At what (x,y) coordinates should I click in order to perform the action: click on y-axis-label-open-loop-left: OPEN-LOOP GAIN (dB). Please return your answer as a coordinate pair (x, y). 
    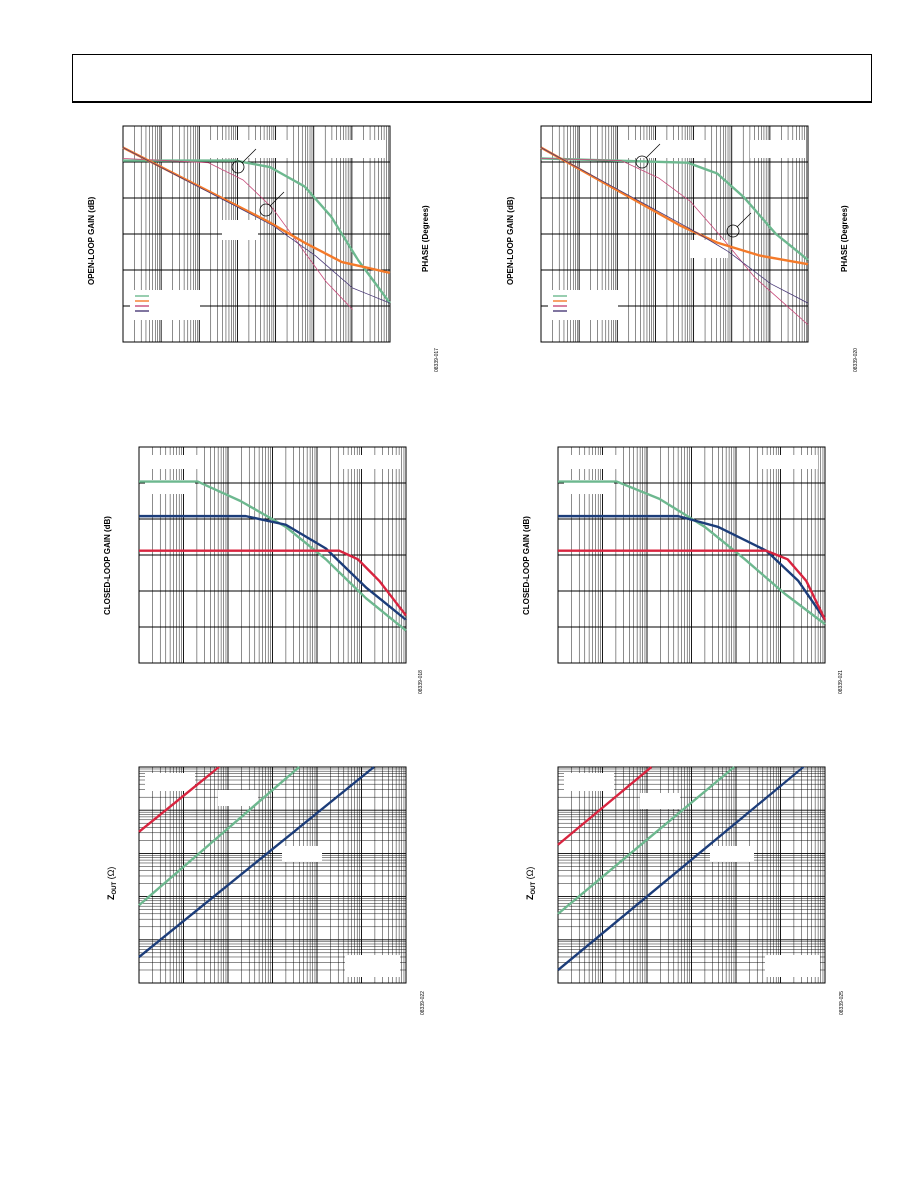
    Looking at the image, I should click on (91, 240).